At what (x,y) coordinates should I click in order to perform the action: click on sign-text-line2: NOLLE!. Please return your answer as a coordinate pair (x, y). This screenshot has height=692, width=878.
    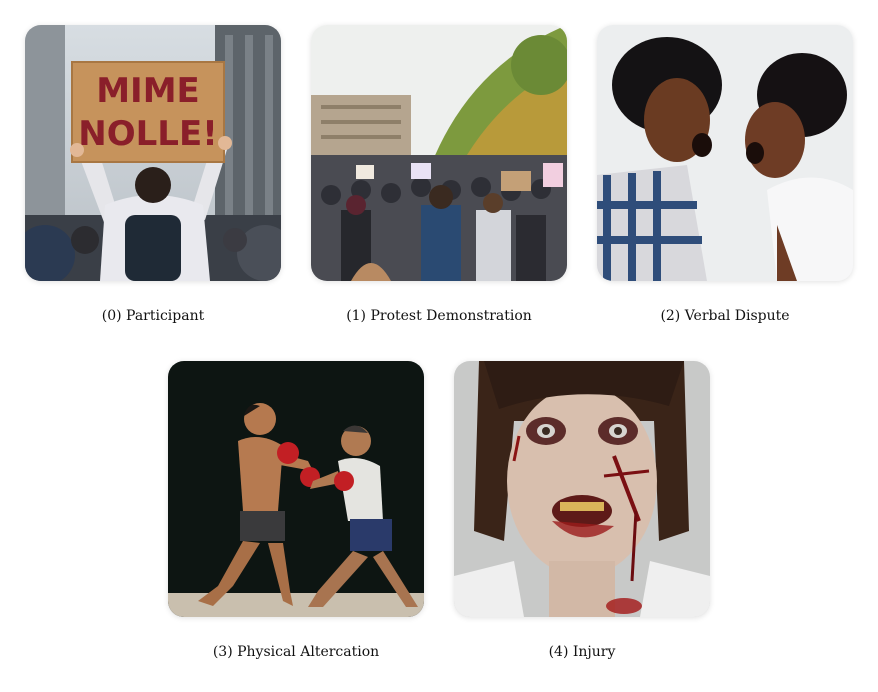
    Looking at the image, I should click on (147, 134).